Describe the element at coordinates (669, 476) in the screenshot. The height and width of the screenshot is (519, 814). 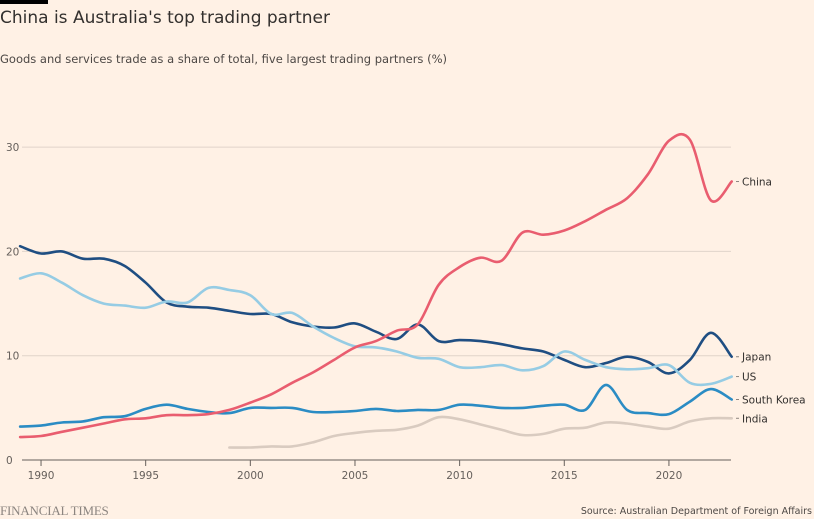
I see `x-tick-label: 2020` at that location.